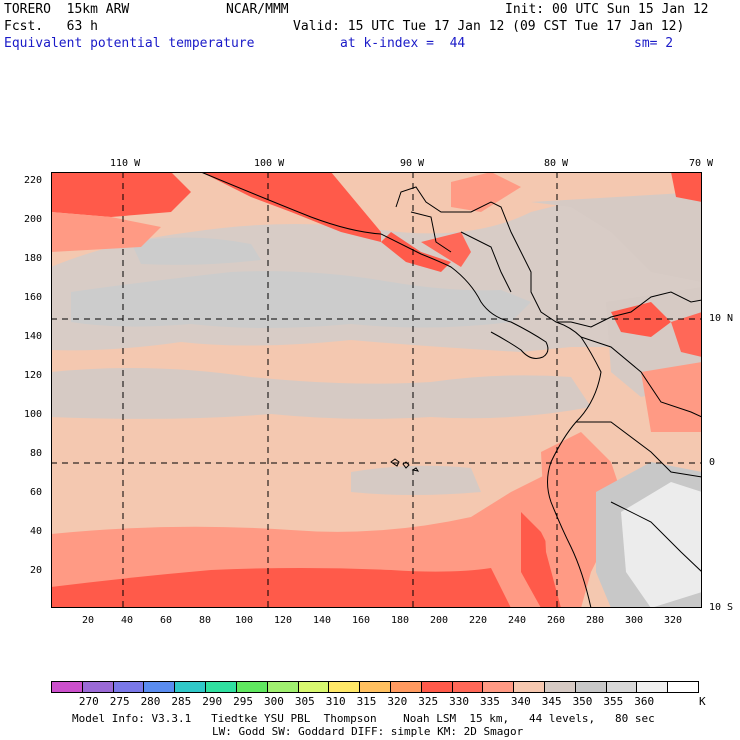 This screenshot has height=740, width=740. I want to click on red-north-sw, so click(121, 194).